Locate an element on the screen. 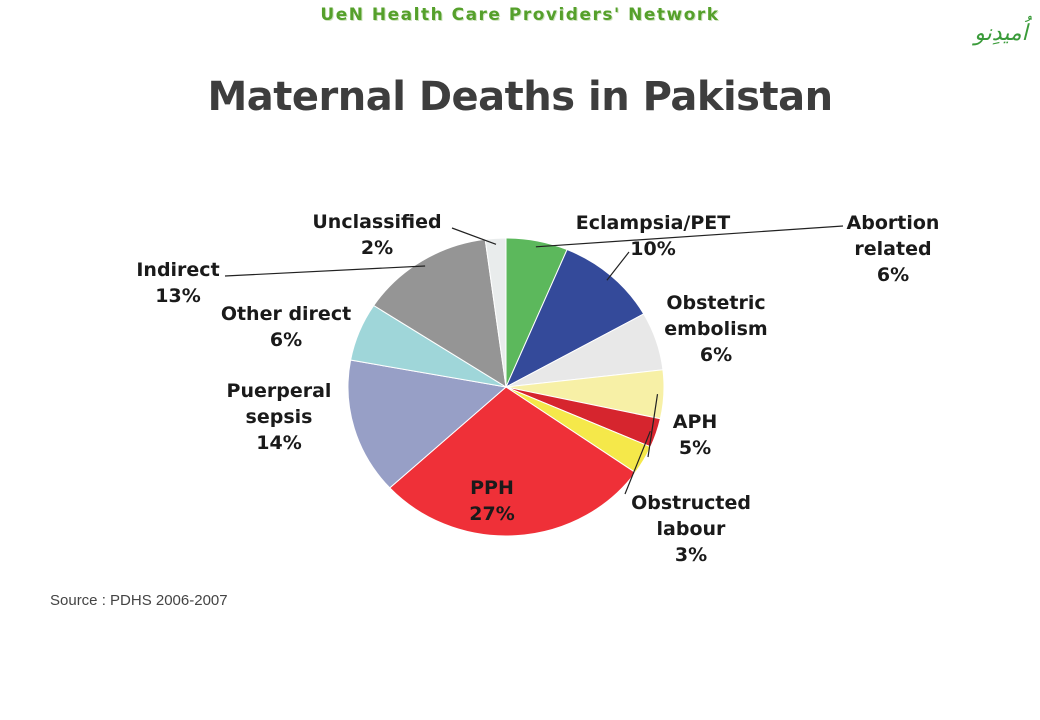 Image resolution: width=1040 pixels, height=720 pixels. slice-label-line: 10% is located at coordinates (652, 249).